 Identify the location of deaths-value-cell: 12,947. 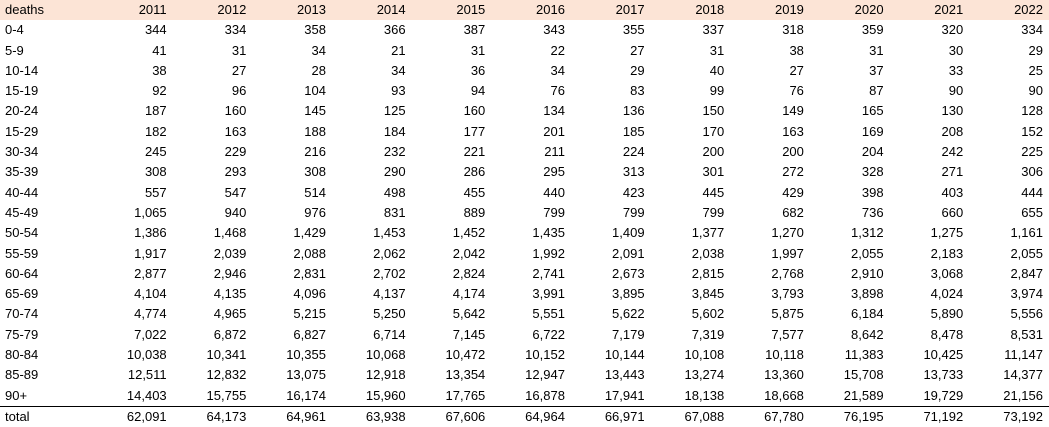
(545, 375).